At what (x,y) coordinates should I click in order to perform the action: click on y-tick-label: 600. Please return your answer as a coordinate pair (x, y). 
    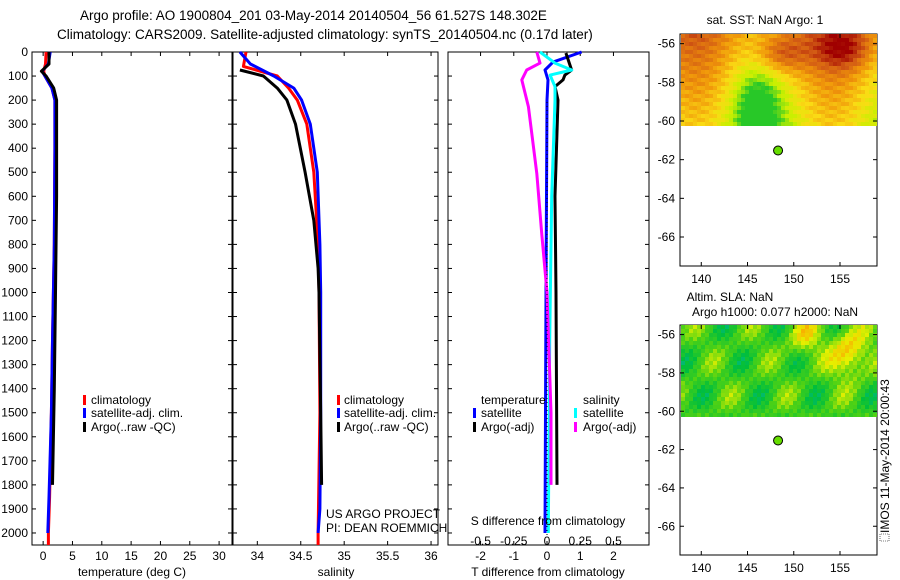
    Looking at the image, I should click on (18, 196).